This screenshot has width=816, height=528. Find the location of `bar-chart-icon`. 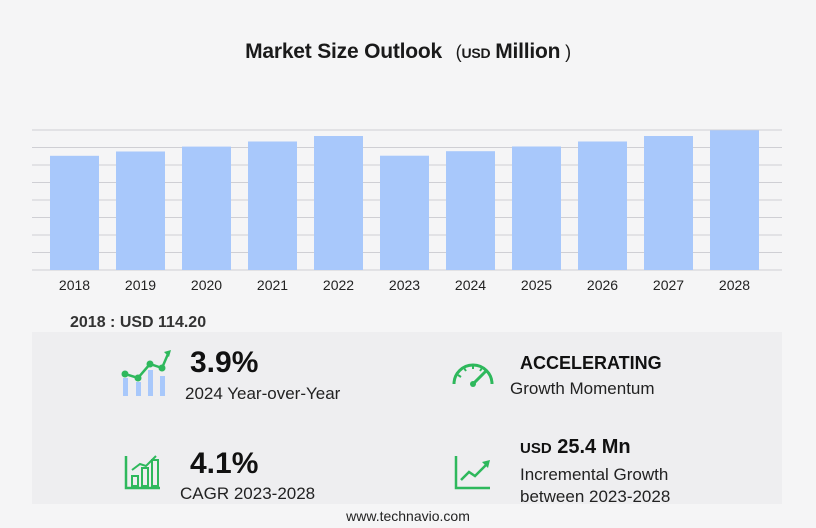

bar-chart-icon is located at coordinates (142, 472).